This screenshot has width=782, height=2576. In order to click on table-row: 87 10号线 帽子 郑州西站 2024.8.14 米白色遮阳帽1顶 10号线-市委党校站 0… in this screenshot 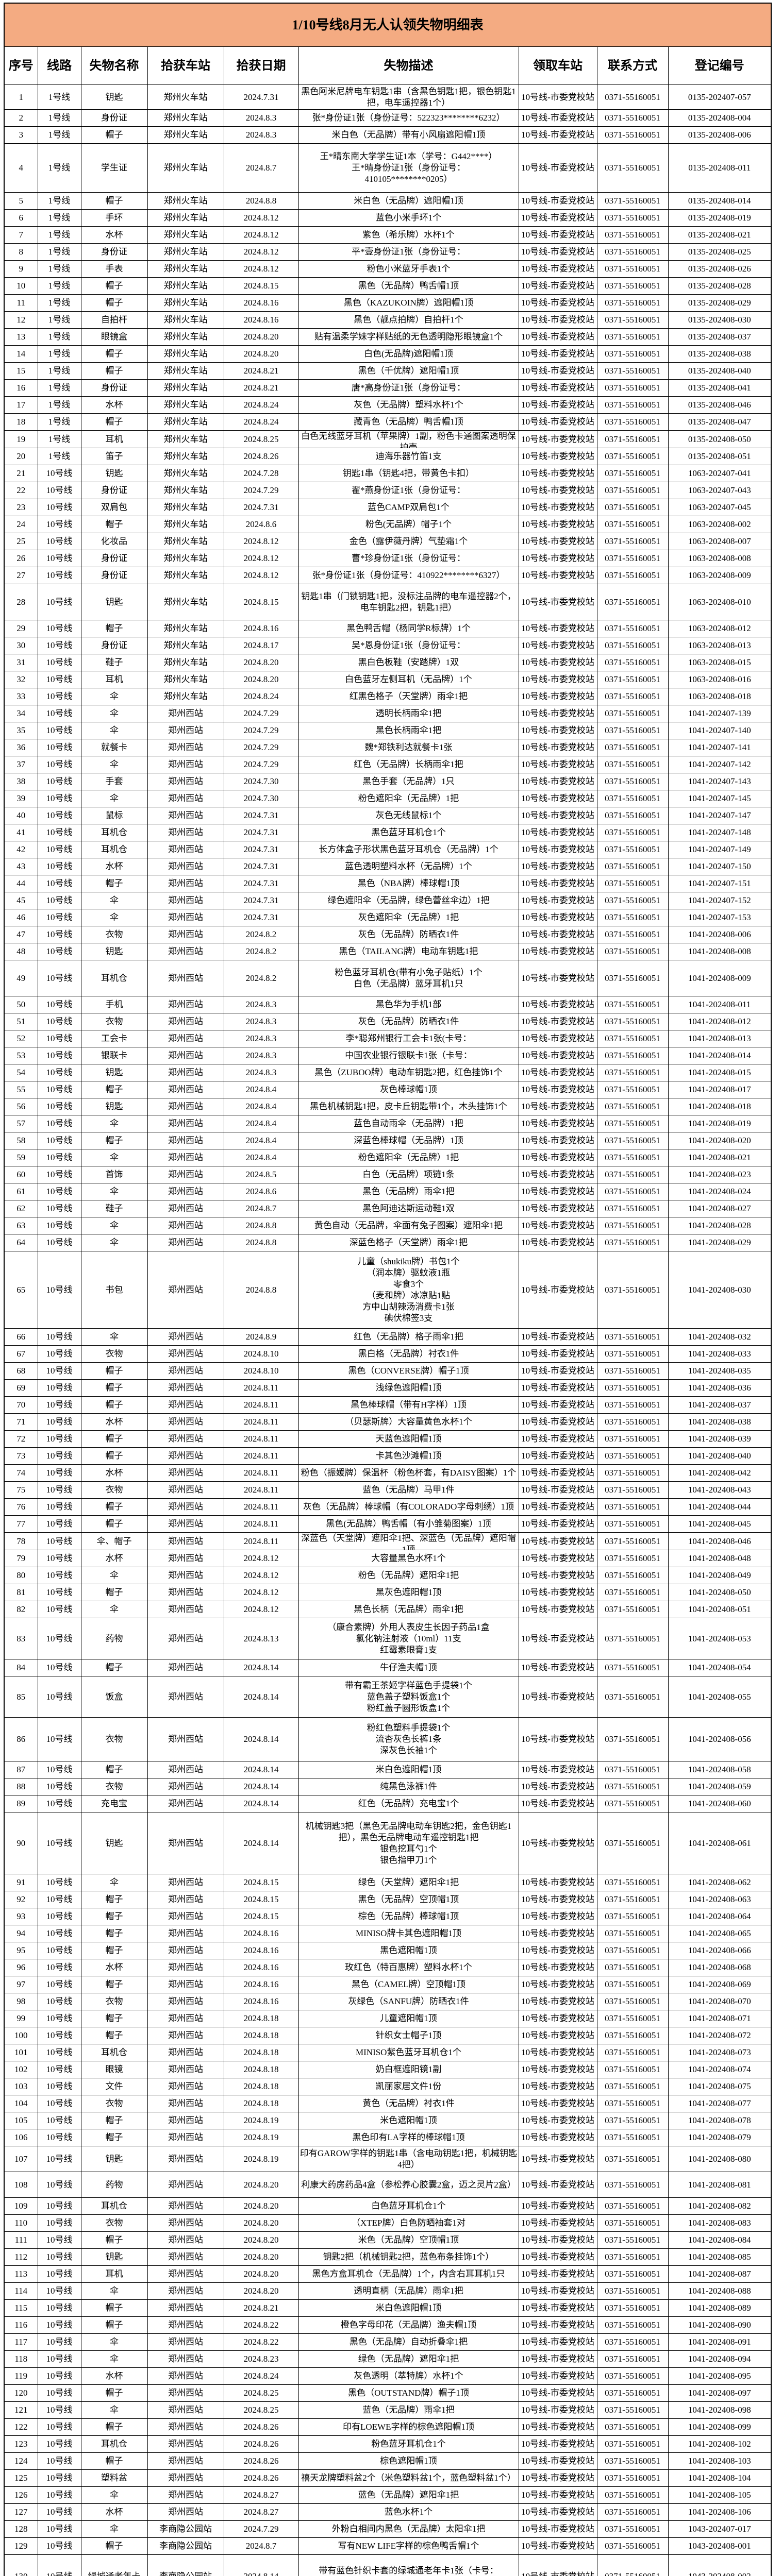, I will do `click(388, 1769)`.